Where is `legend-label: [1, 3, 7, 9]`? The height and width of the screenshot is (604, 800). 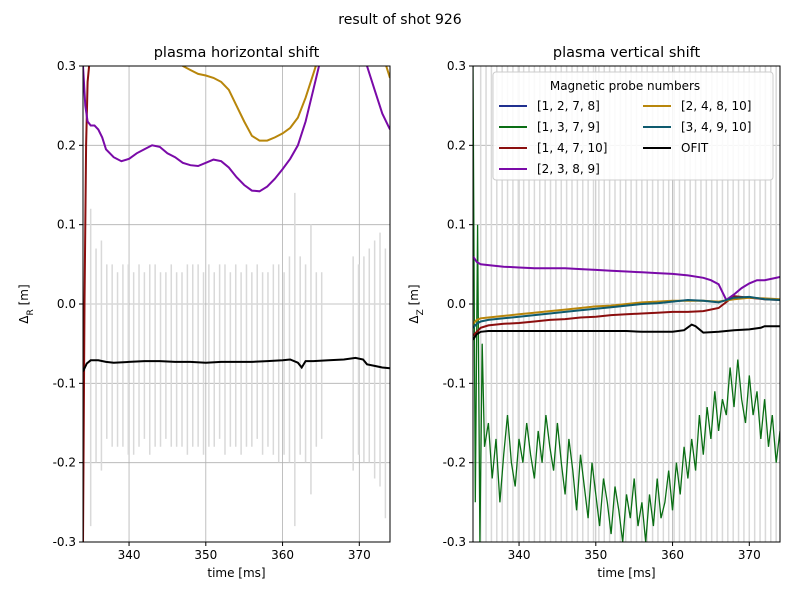 legend-label: [1, 3, 7, 9] is located at coordinates (568, 127).